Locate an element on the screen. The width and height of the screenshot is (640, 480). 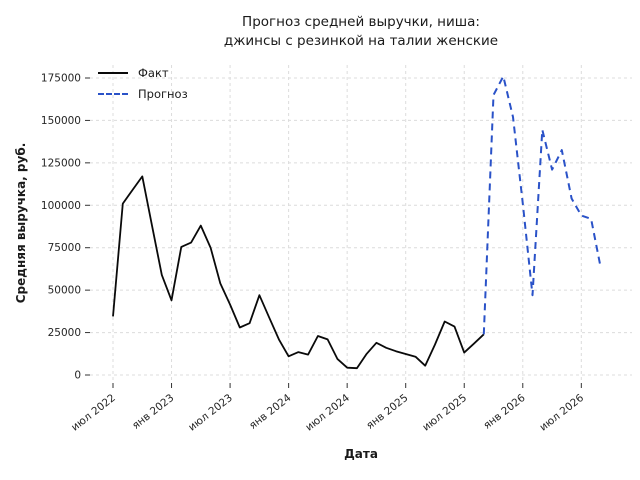
x-tick-label: июл 2024 is located at coordinates (327, 413).